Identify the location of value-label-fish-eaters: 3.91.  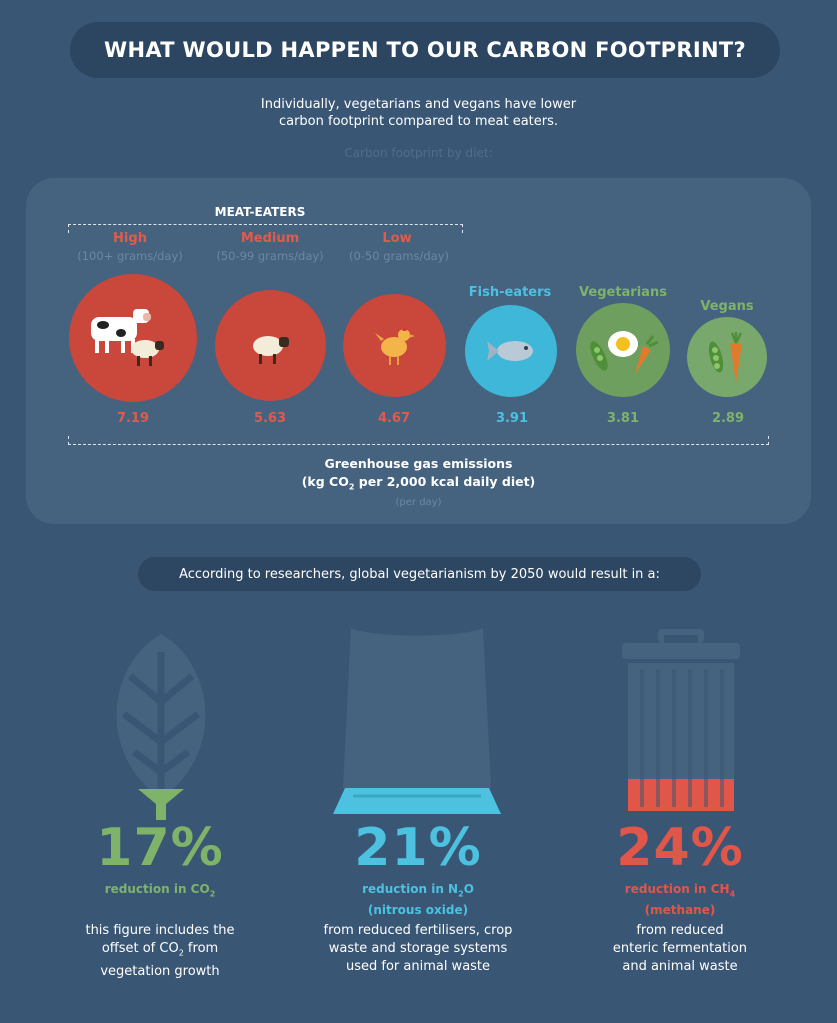
(512, 418).